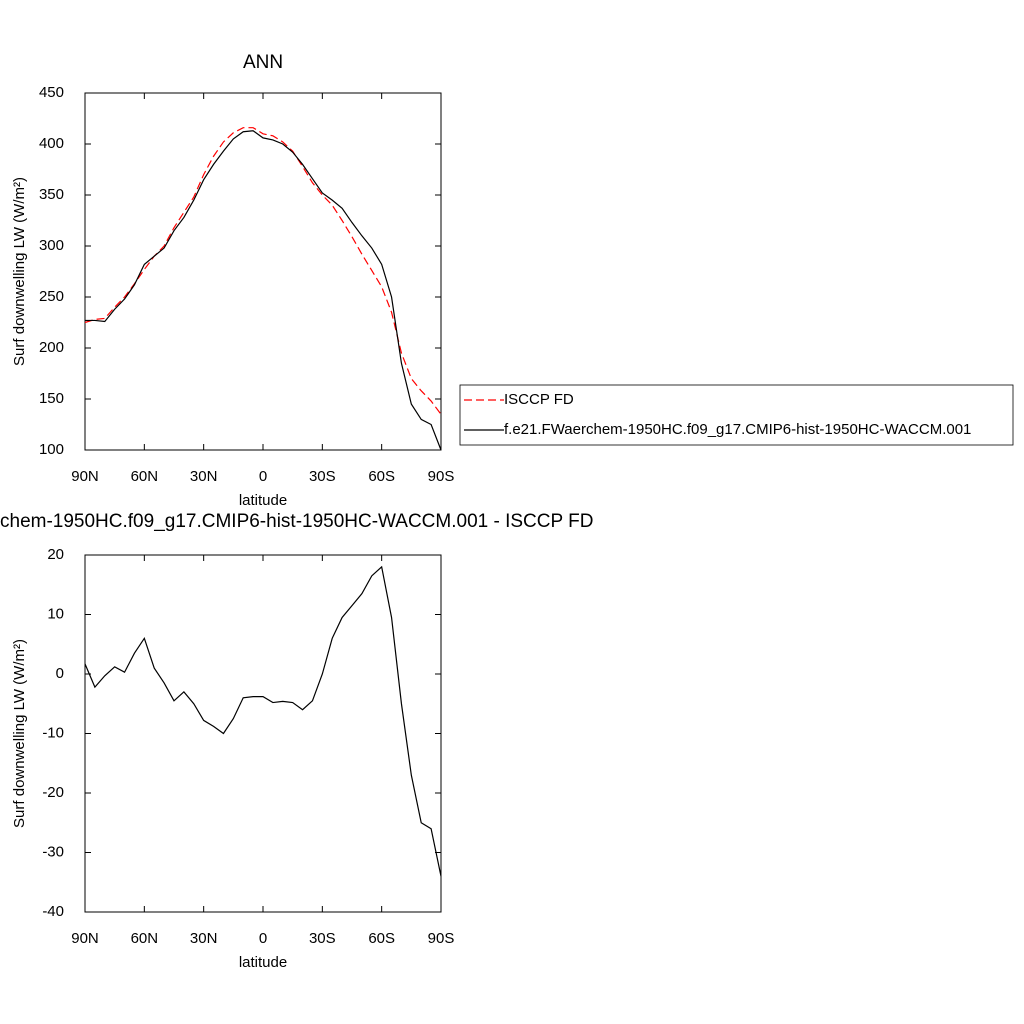 The width and height of the screenshot is (1024, 1024). Describe the element at coordinates (51, 143) in the screenshot. I see `y-tick-label: 400` at that location.